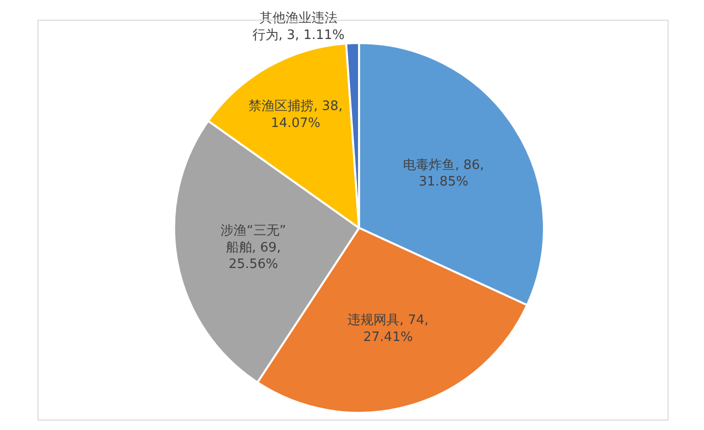 The image size is (704, 430). I want to click on slice-label: 电毒炸鱼, 86, 31.85%, so click(443, 174).